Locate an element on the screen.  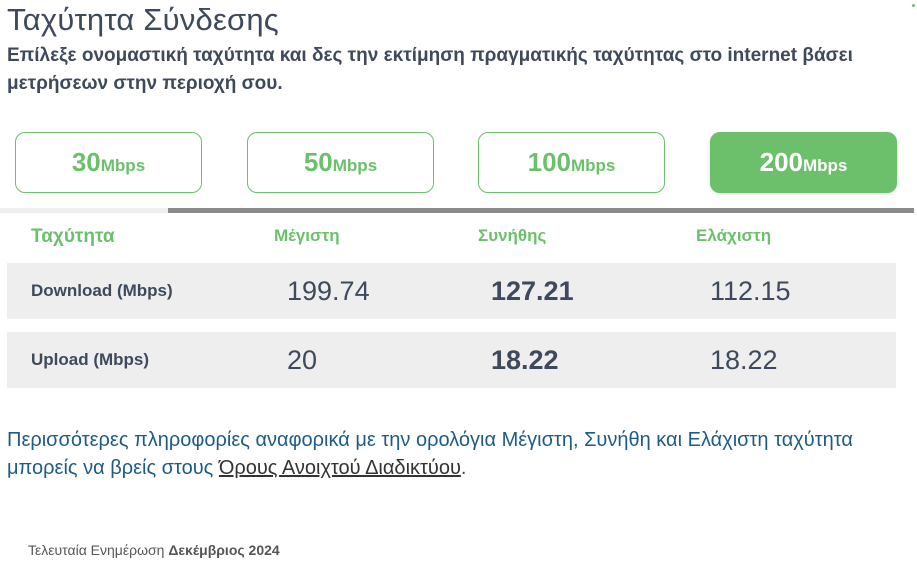
page-title: Ταχύτητα Σύνδεσης is located at coordinates (143, 19).